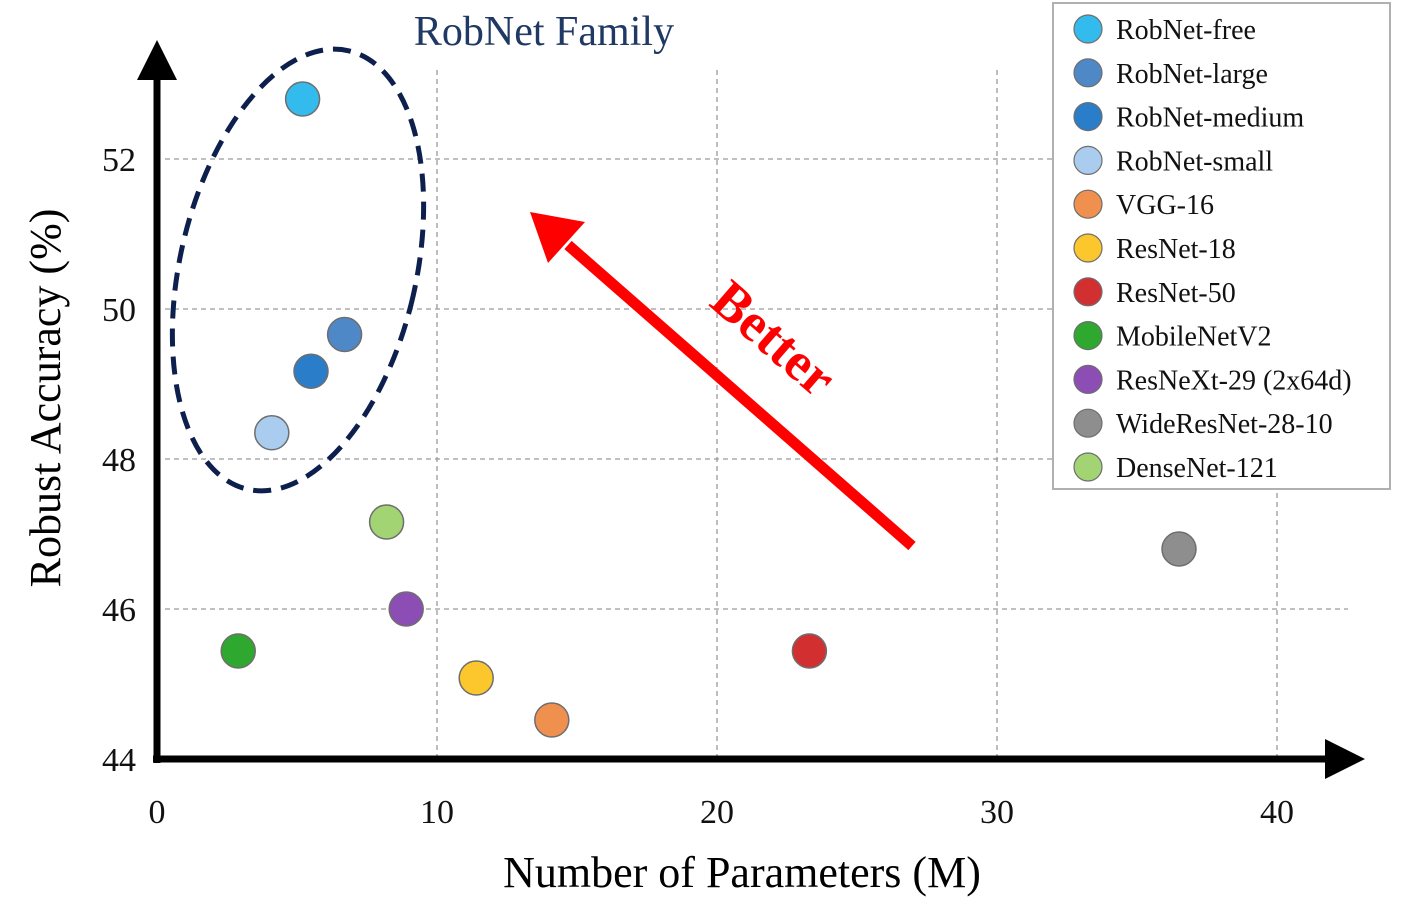 The image size is (1415, 897). I want to click on x-axis-title: Number of Parameters (M), so click(742, 872).